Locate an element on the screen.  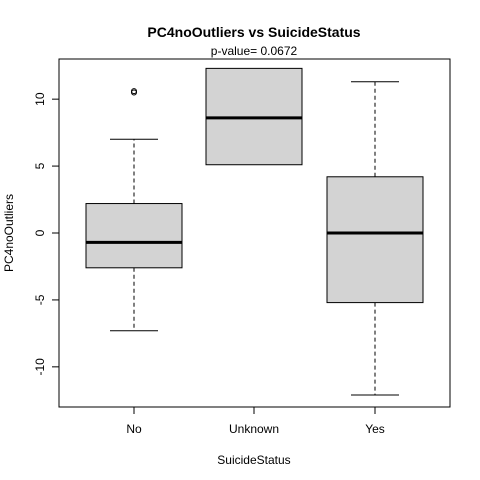
x-axis: No Unknown Yes is located at coordinates (255, 421).